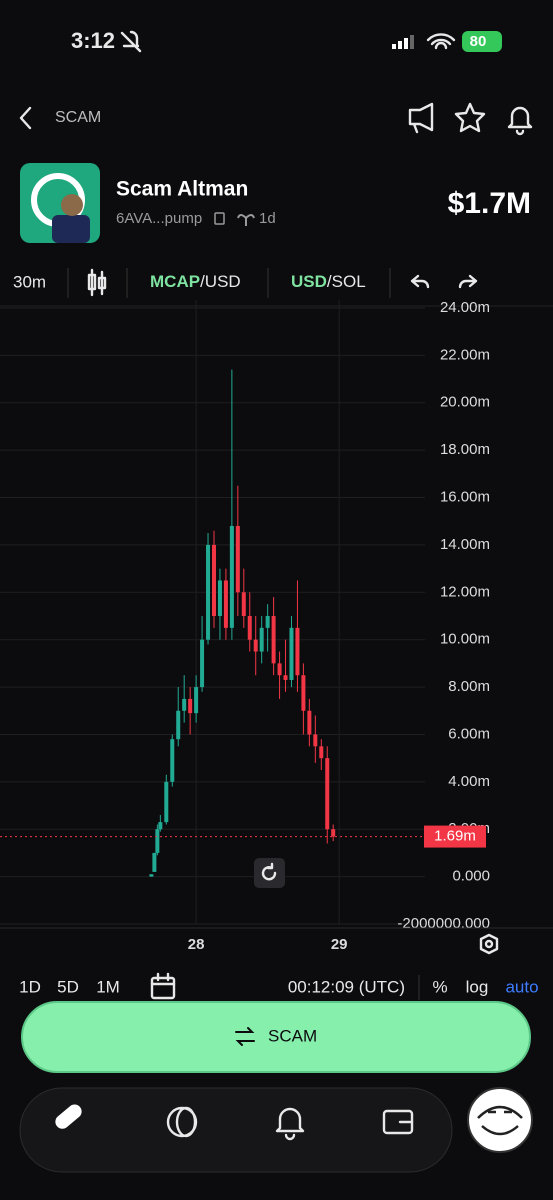 This screenshot has width=553, height=1200. I want to click on x-tick-label: 29, so click(339, 944).